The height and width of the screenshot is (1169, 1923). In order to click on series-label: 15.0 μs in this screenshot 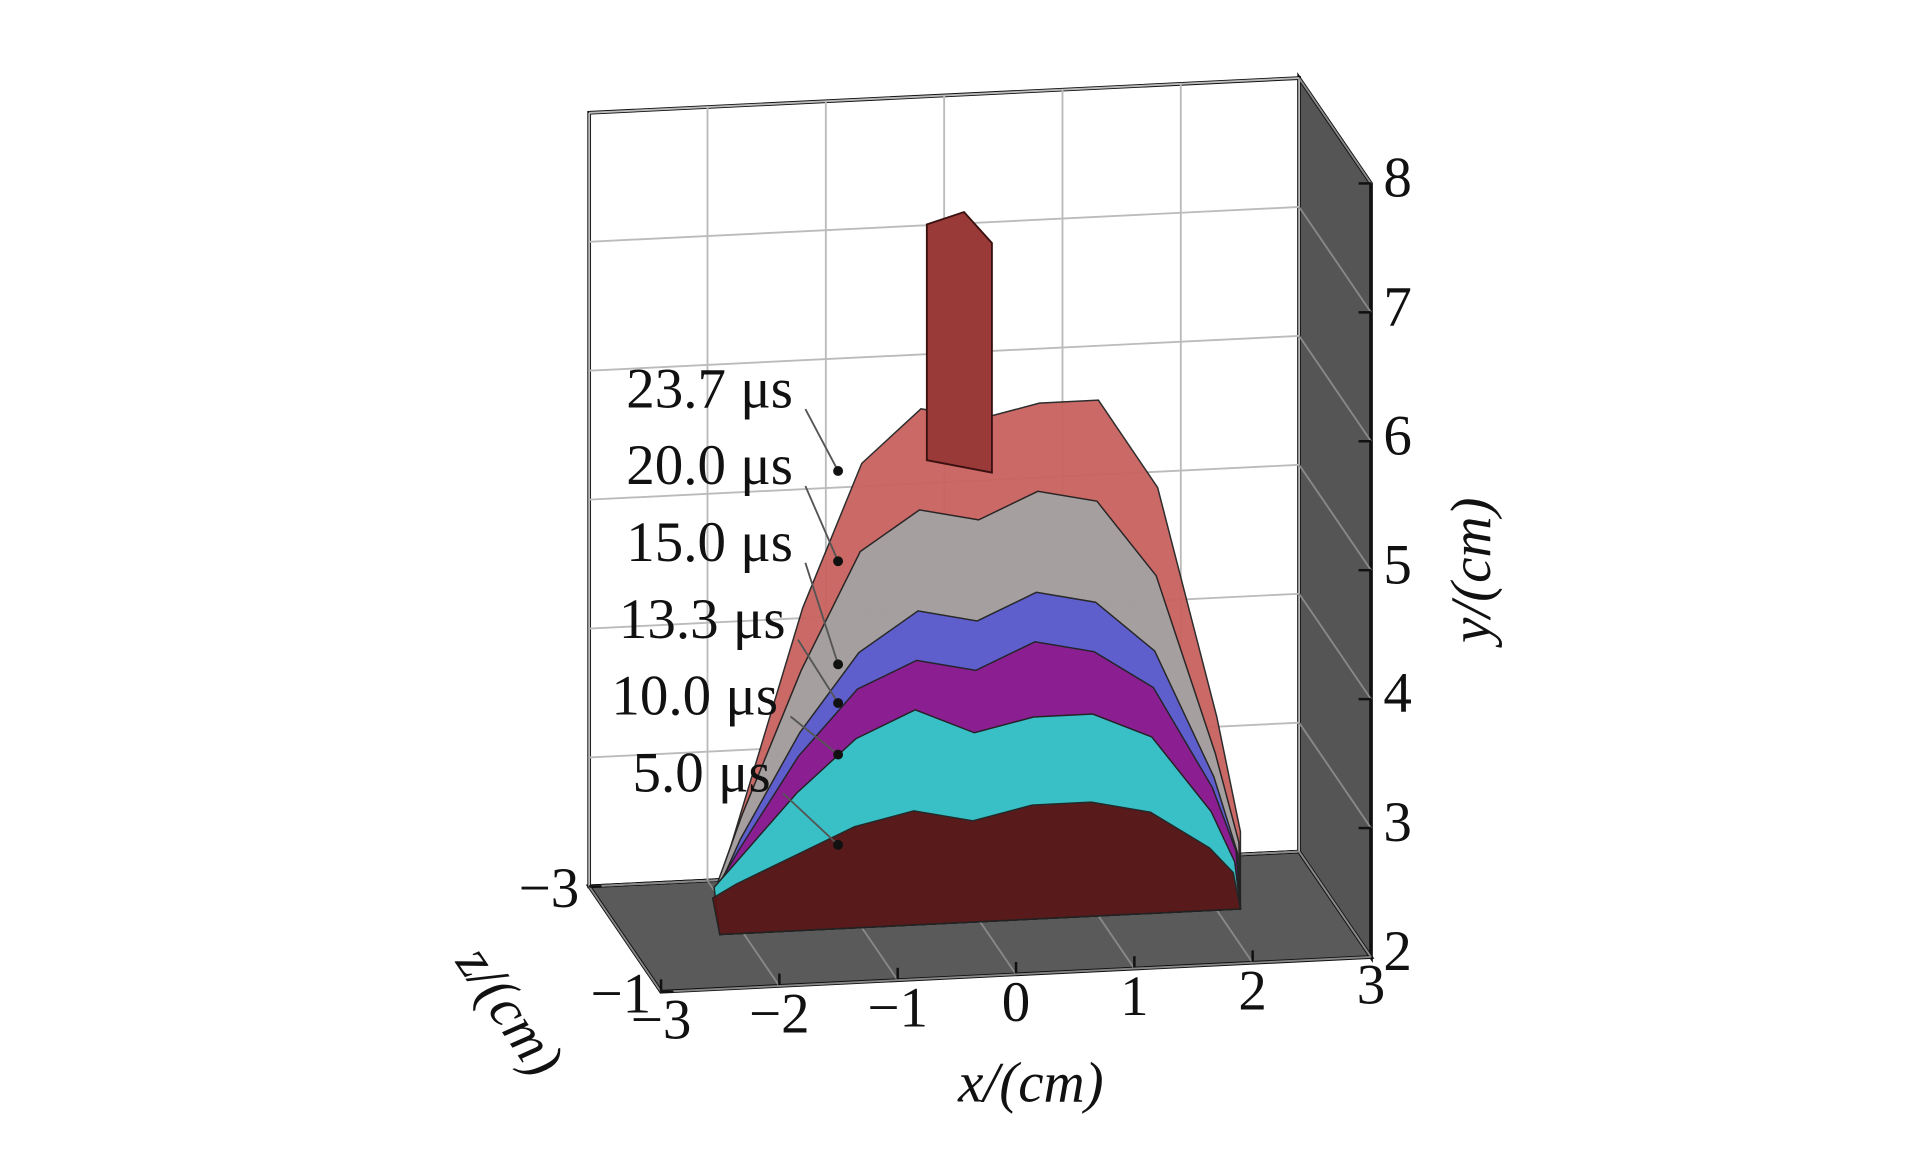, I will do `click(709, 542)`.